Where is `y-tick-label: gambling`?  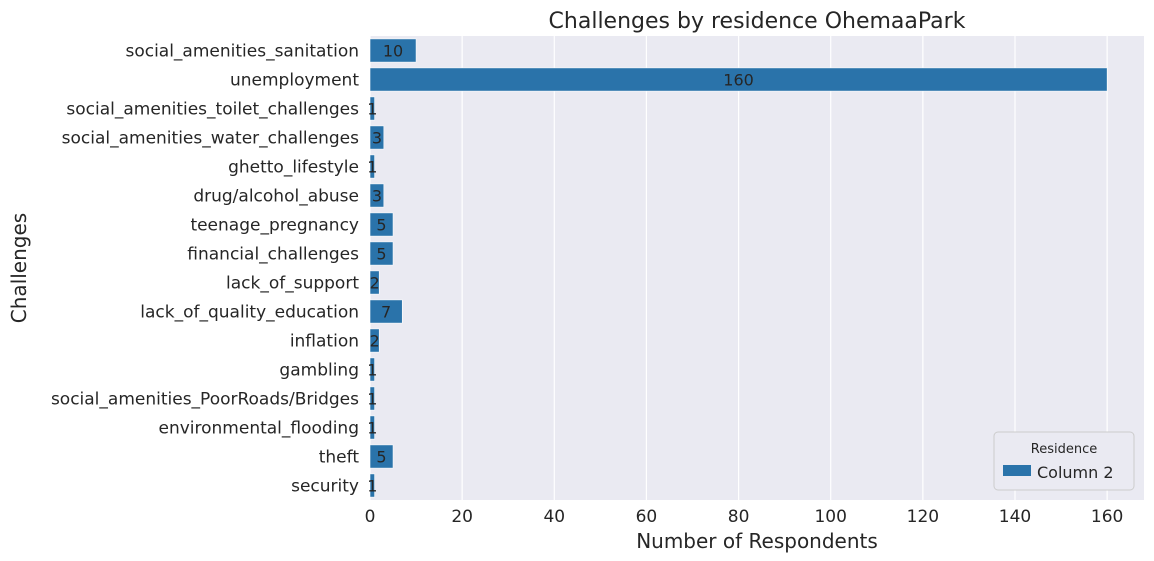
y-tick-label: gambling is located at coordinates (319, 371).